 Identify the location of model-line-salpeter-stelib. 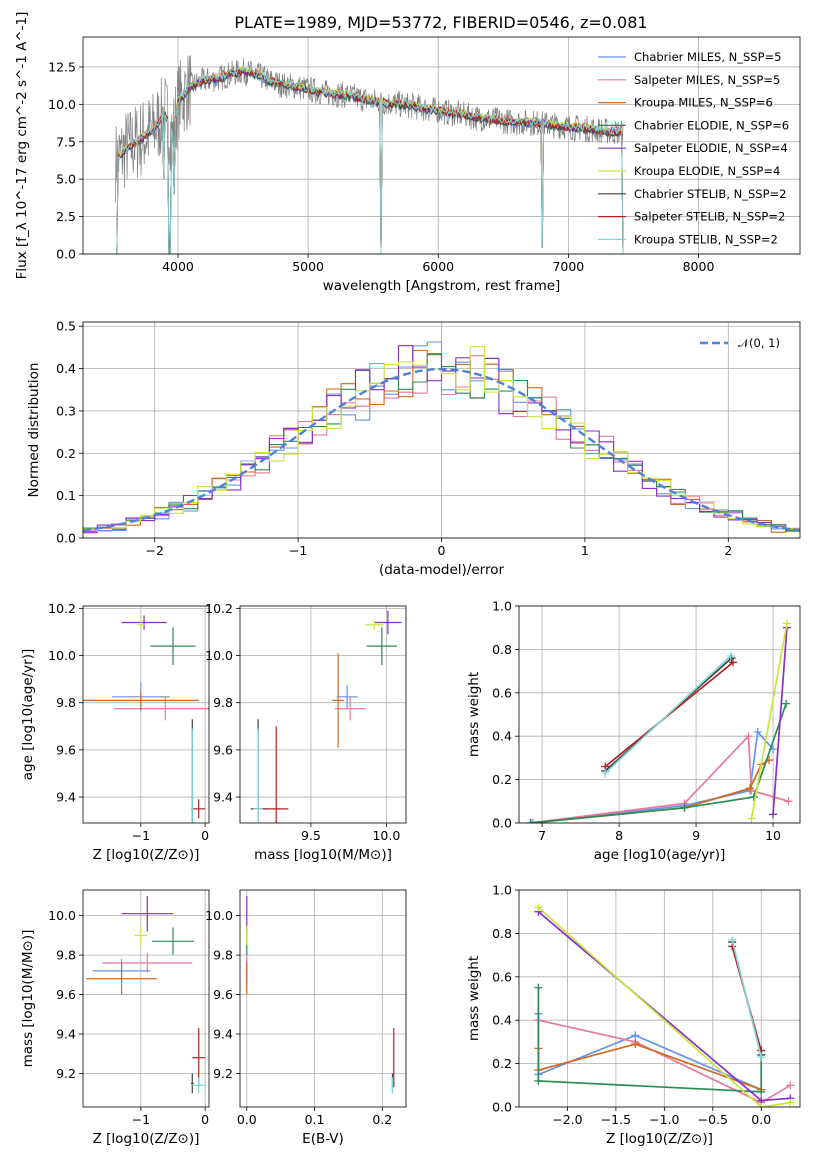
(369, 160).